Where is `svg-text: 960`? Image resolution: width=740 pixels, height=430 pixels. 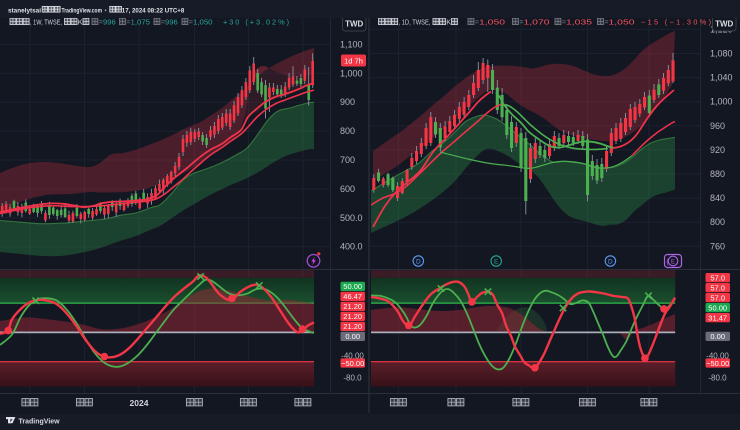 svg-text: 960 is located at coordinates (717, 126).